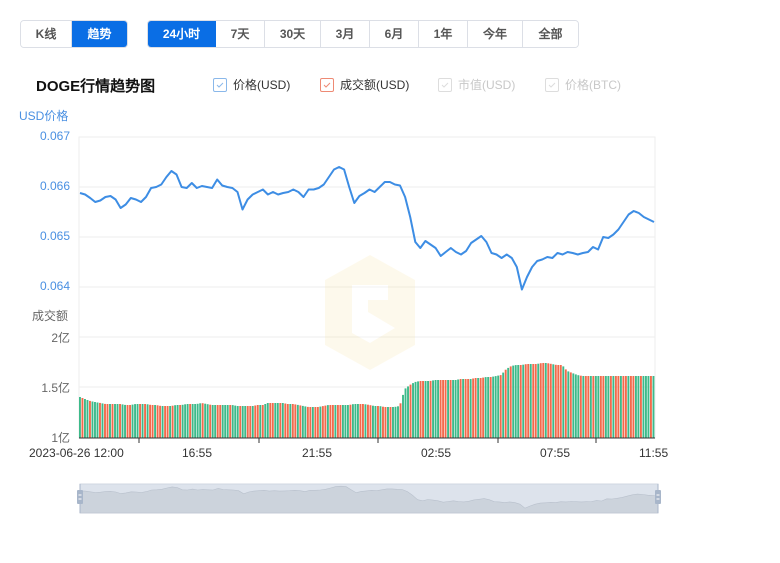  Describe the element at coordinates (60, 338) in the screenshot. I see `volume-tick: 2亿` at that location.